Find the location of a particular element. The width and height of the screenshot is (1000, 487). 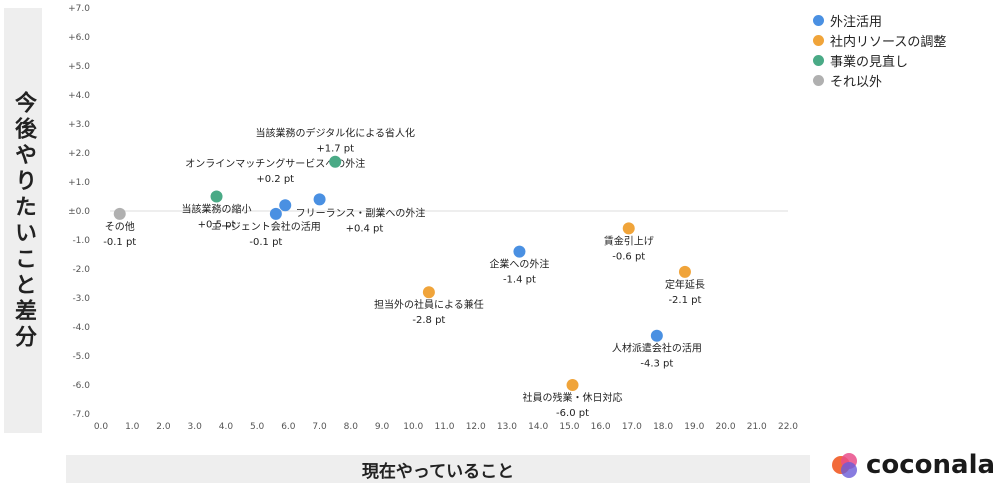

y-tick-label: +7.0 is located at coordinates (79, 9).